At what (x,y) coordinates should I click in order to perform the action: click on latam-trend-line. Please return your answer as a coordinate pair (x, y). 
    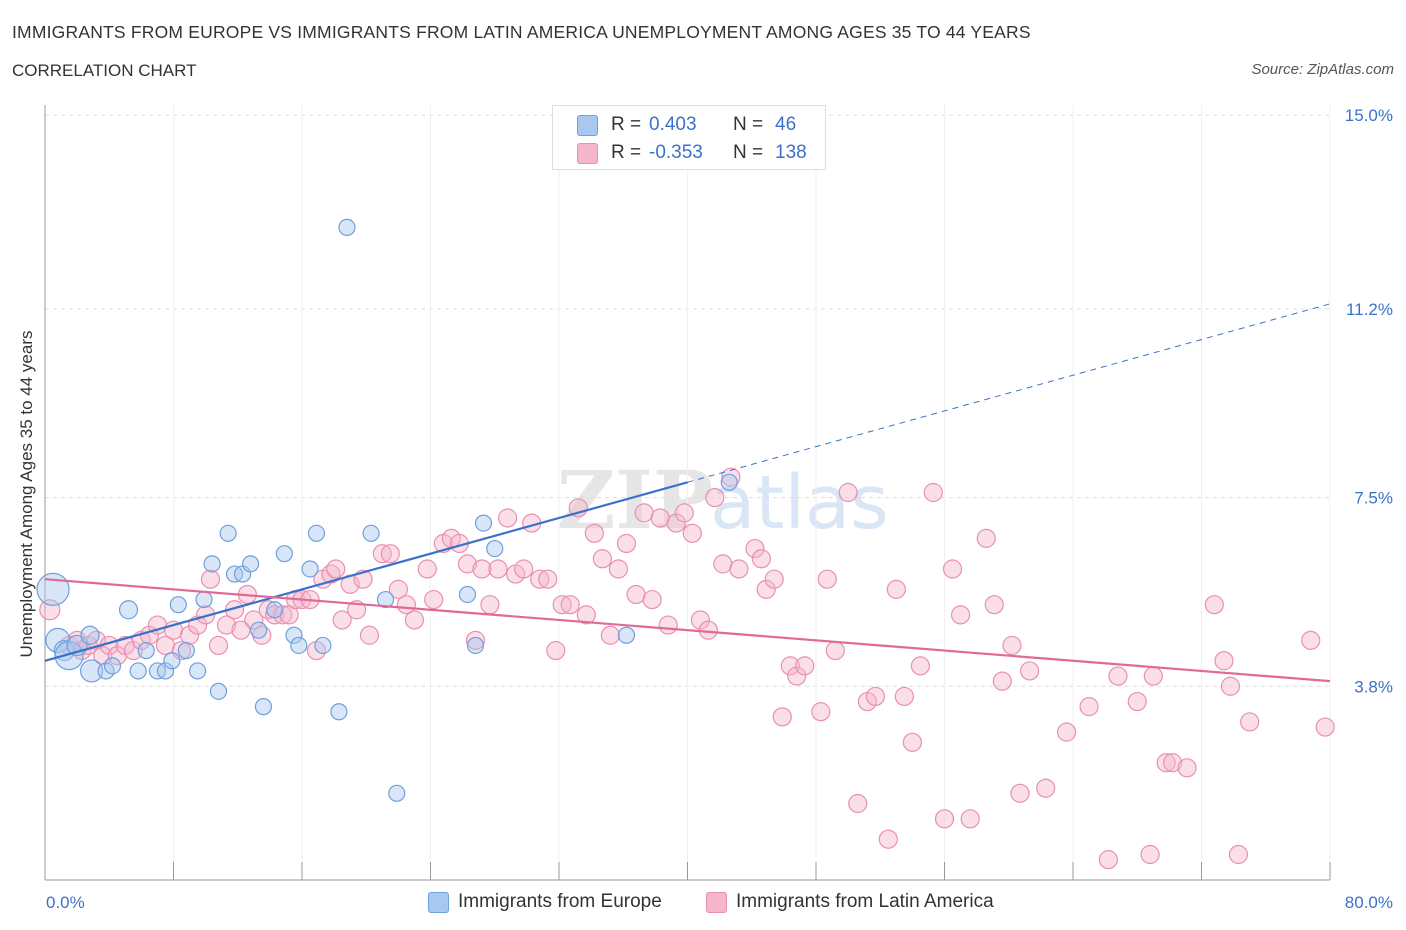
    Looking at the image, I should click on (687, 630).